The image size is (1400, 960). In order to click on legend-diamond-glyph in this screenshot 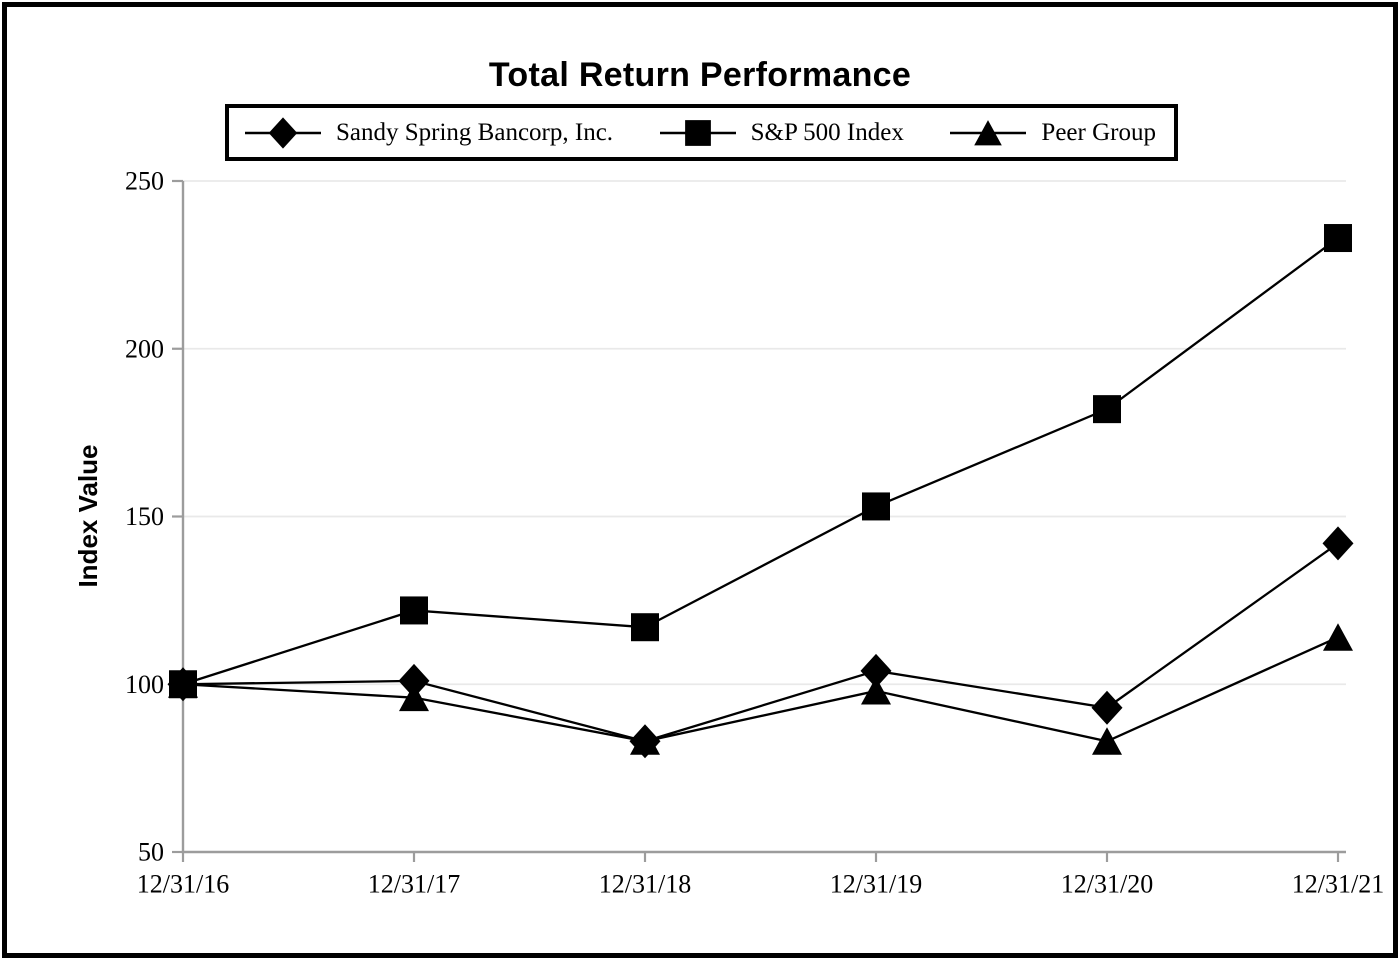, I will do `click(283, 132)`.